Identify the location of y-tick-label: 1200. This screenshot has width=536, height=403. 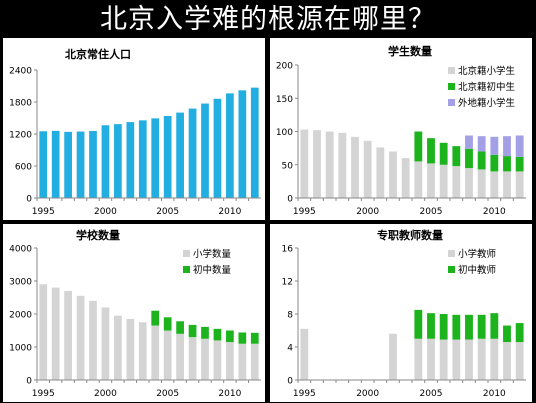
(20, 136).